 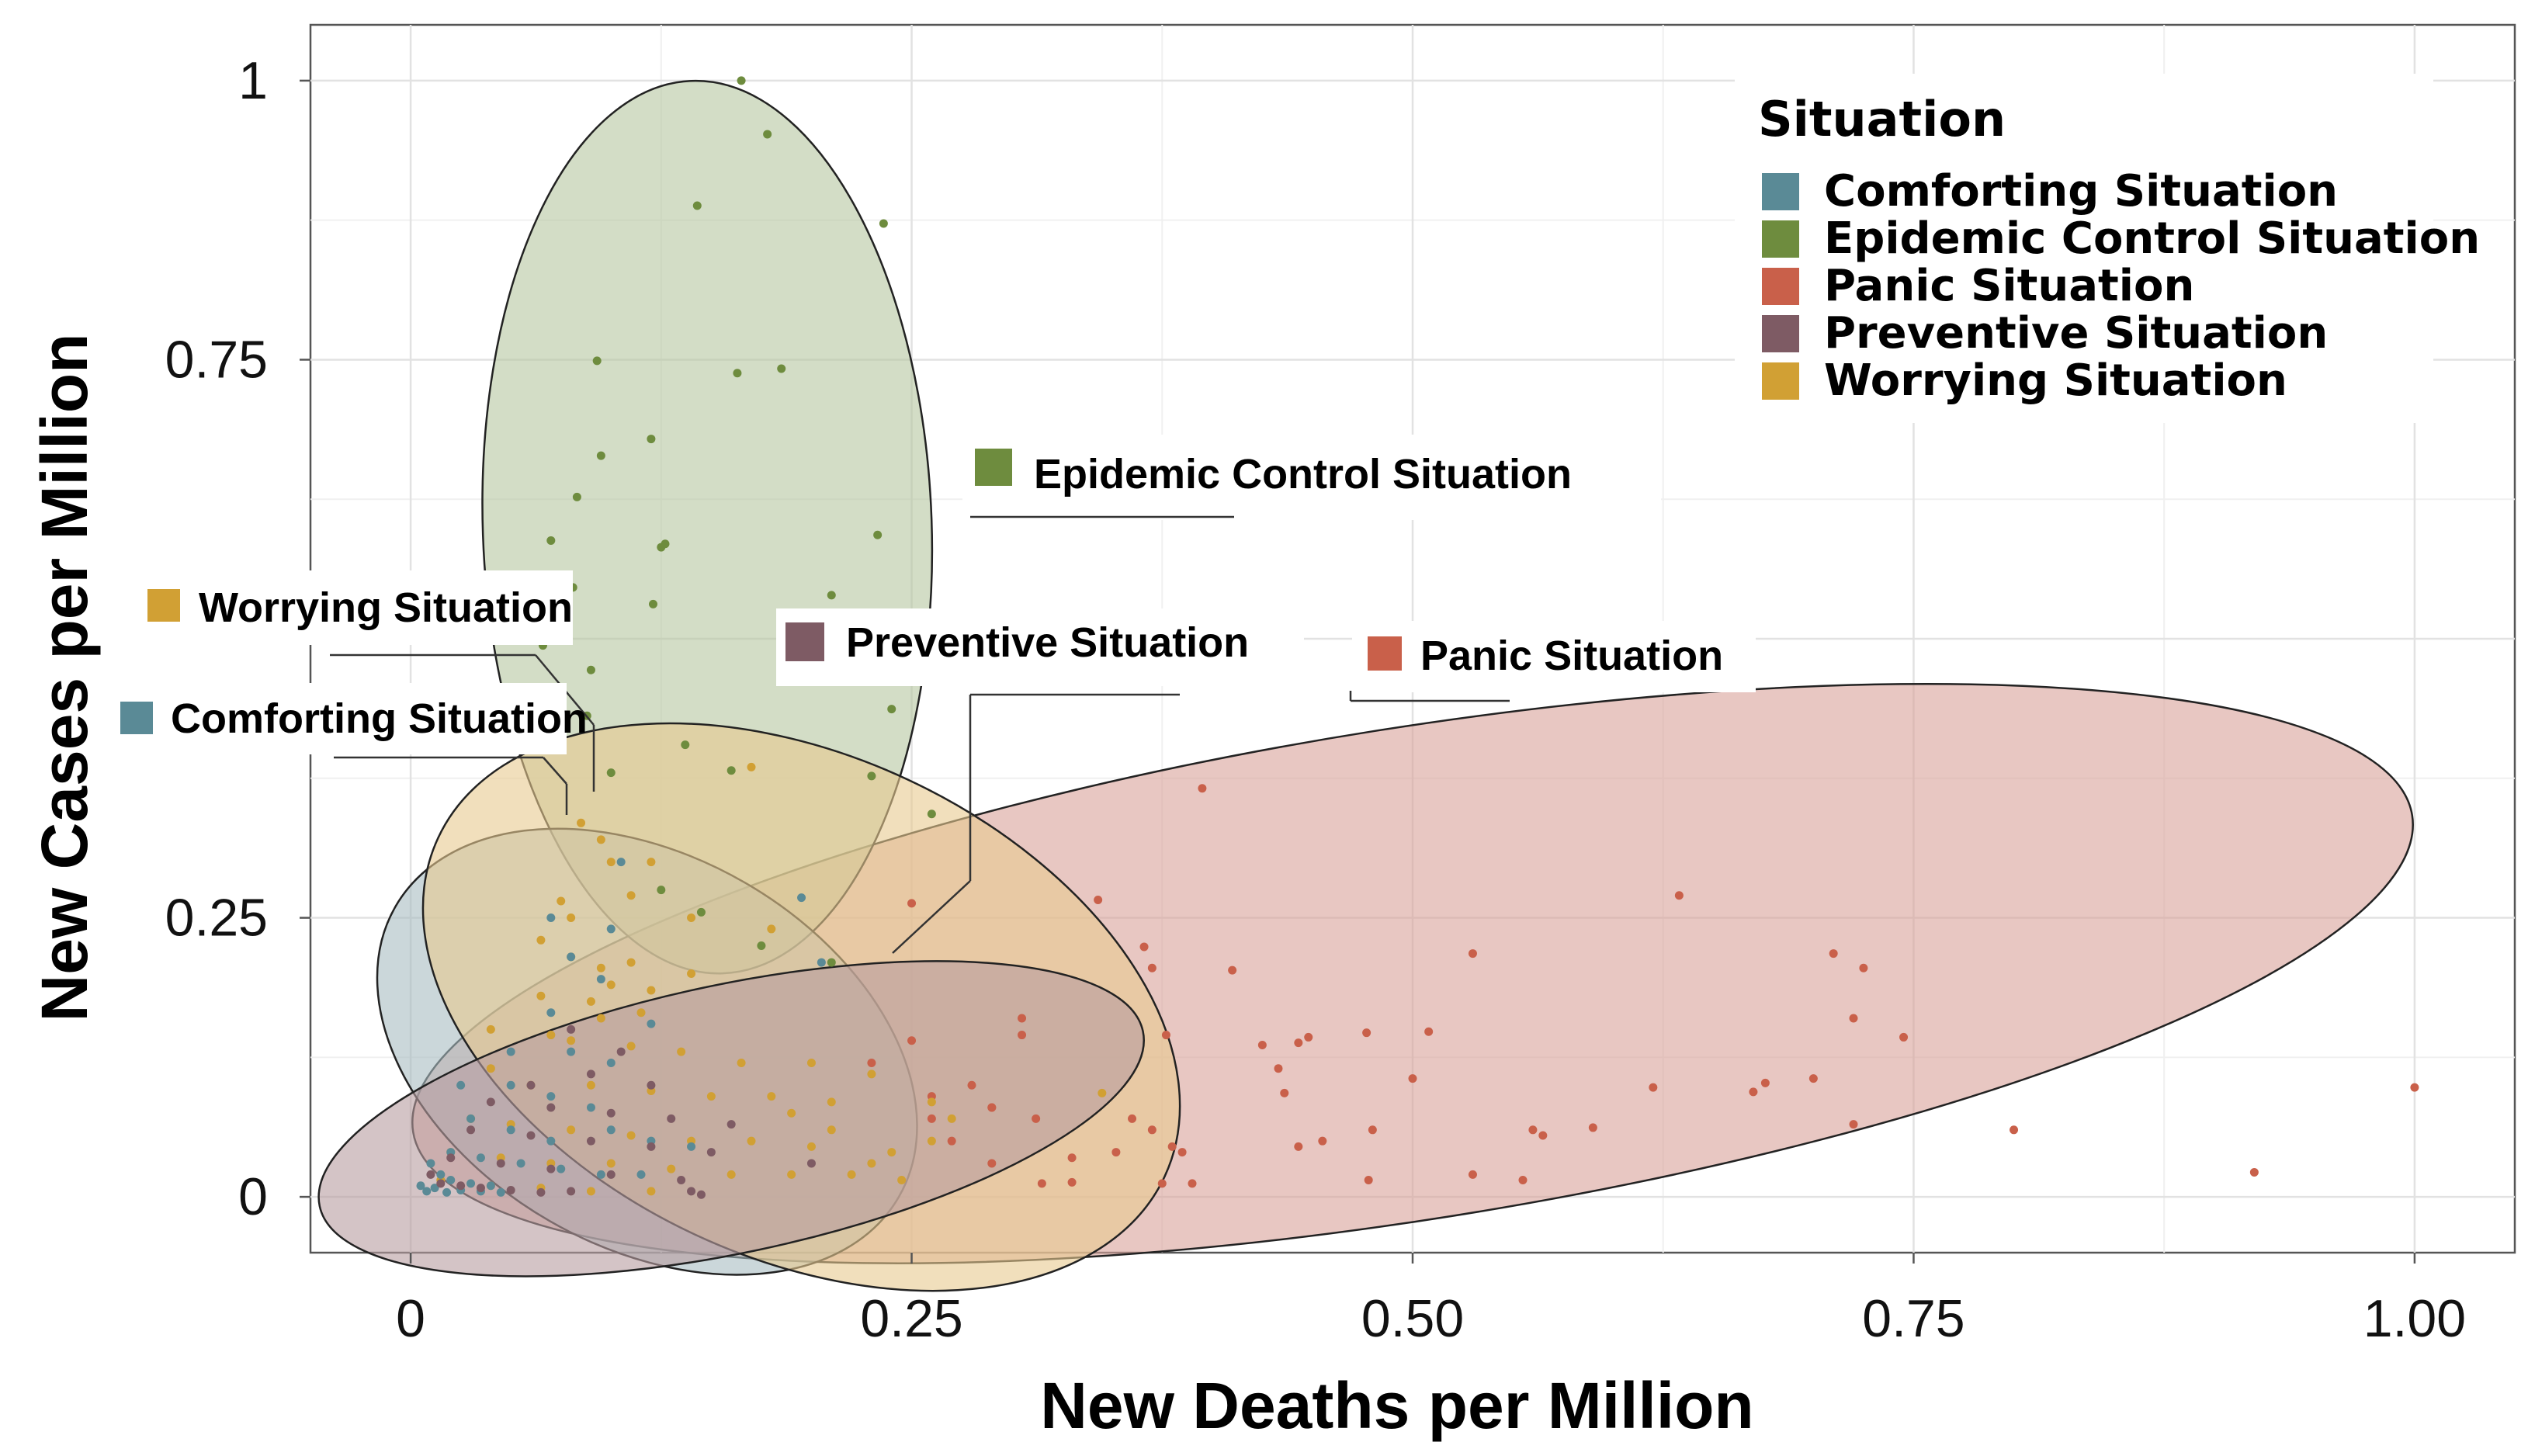 What do you see at coordinates (216, 918) in the screenshot?
I see `y-tick-label: 0.25` at bounding box center [216, 918].